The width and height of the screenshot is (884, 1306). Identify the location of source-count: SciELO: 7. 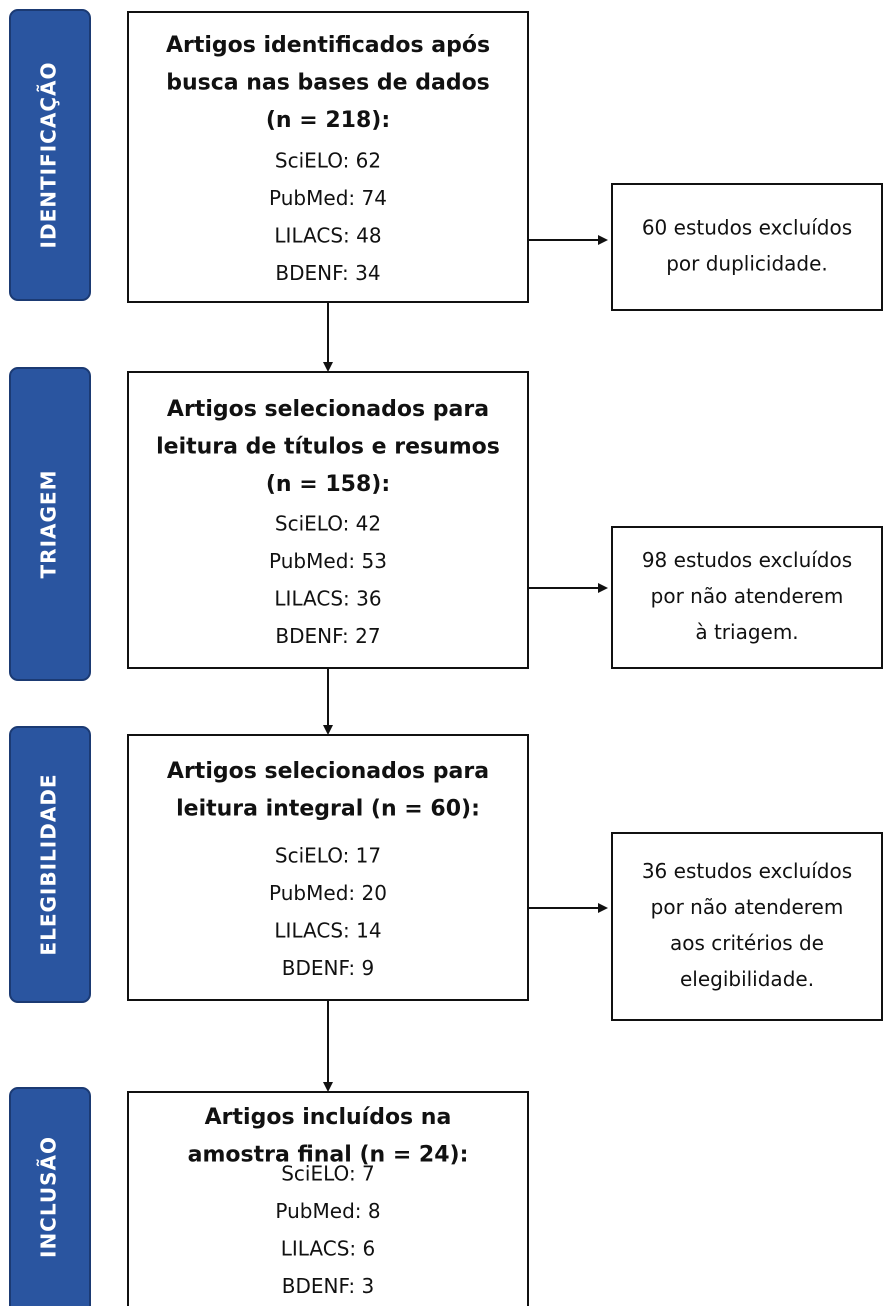
(328, 1174).